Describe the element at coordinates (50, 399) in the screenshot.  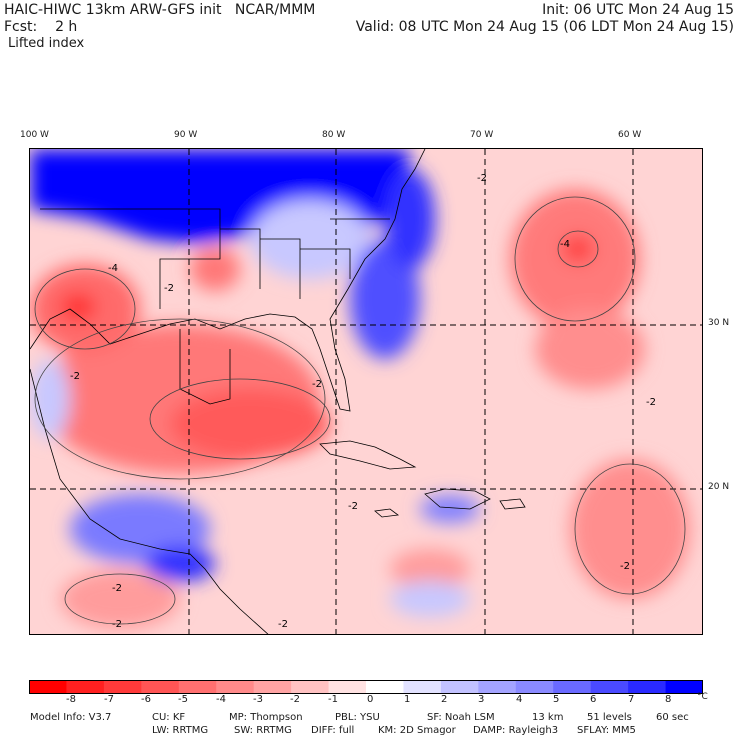
I see `west-mexico-stable` at that location.